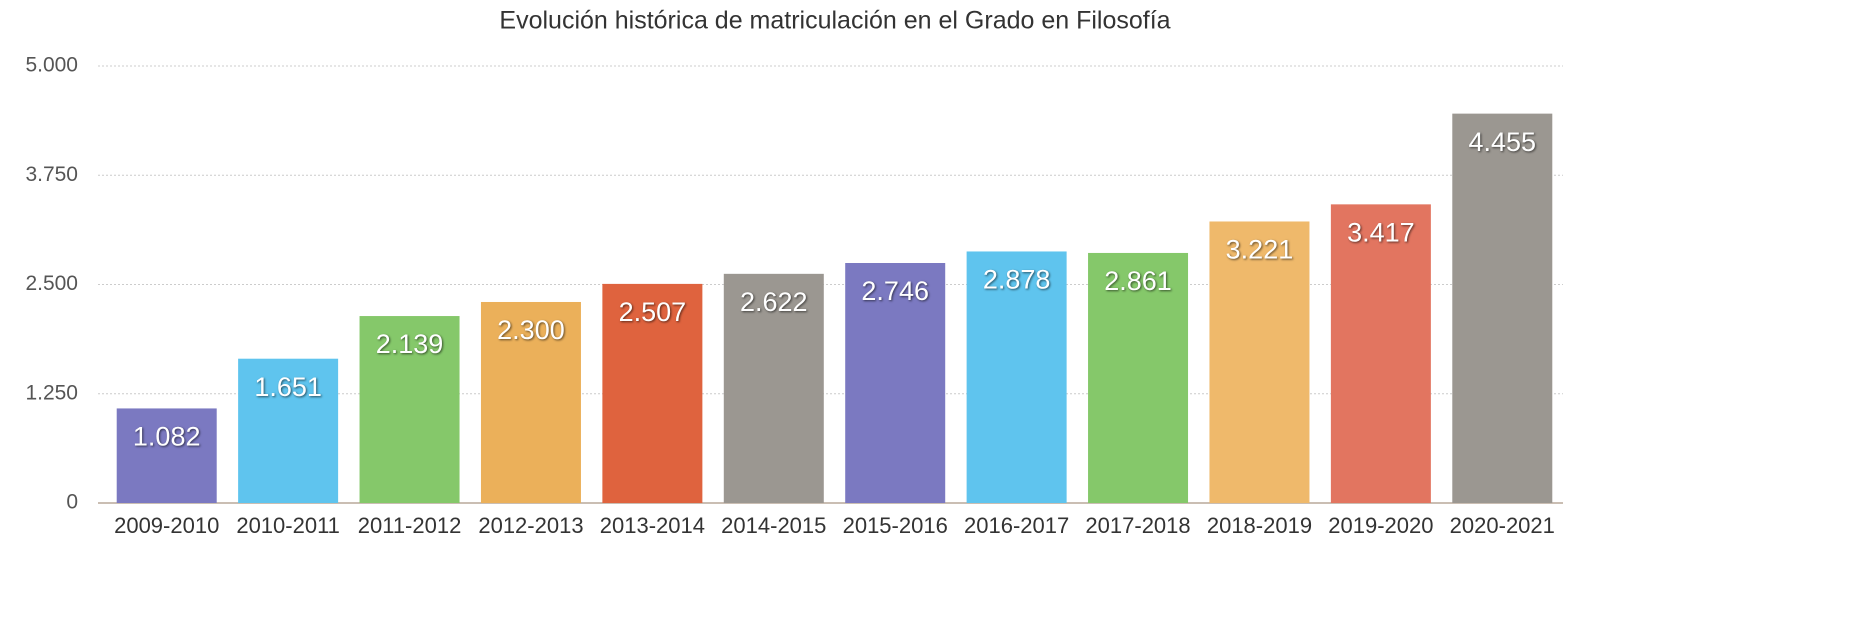  What do you see at coordinates (167, 437) in the screenshot?
I see `value-label: 1.082` at bounding box center [167, 437].